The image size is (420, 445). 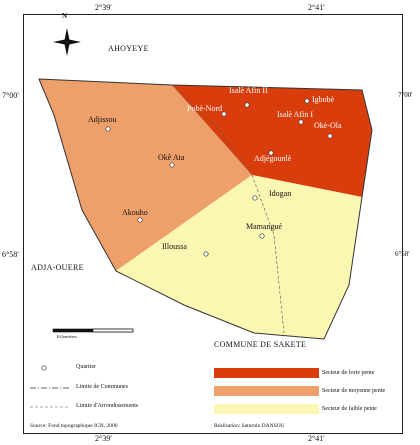 What do you see at coordinates (307, 101) in the screenshot?
I see `marker-igbobe` at bounding box center [307, 101].